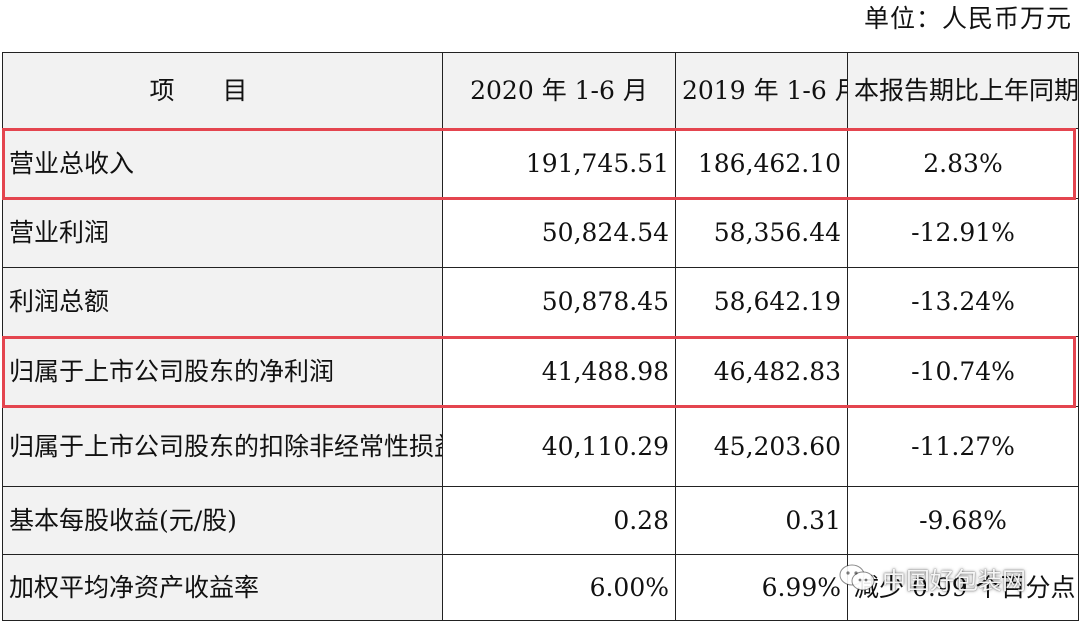 The height and width of the screenshot is (622, 1080). I want to click on header-2019-h1: 2019 年 1-6 月, so click(761, 90).